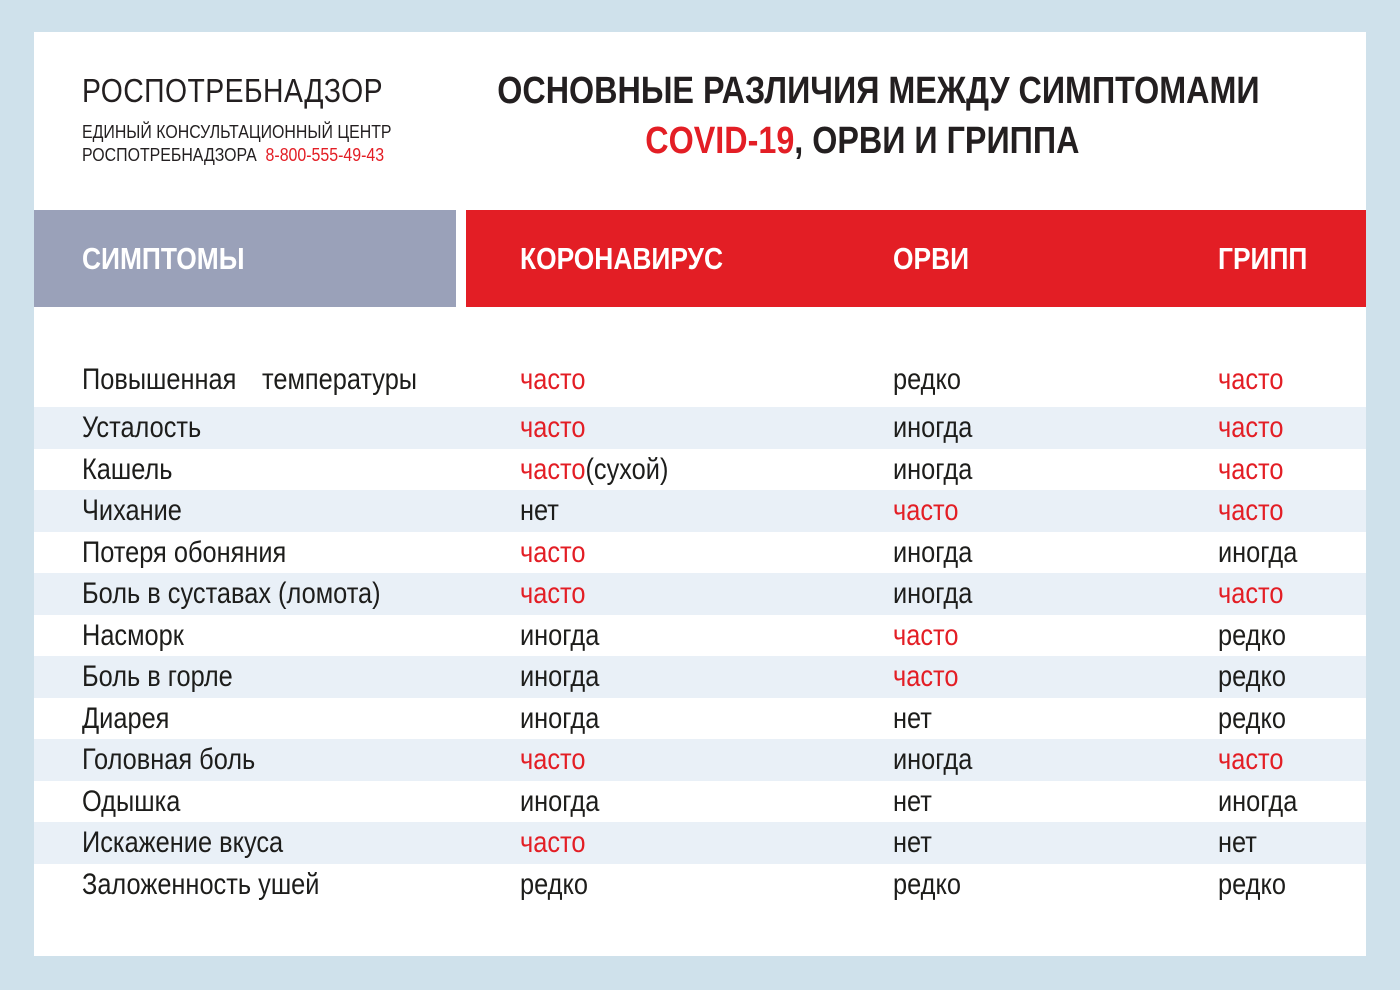  Describe the element at coordinates (862, 141) in the screenshot. I see `page-title-line2: COVID-19, ОРВИ И ГРИППА` at that location.